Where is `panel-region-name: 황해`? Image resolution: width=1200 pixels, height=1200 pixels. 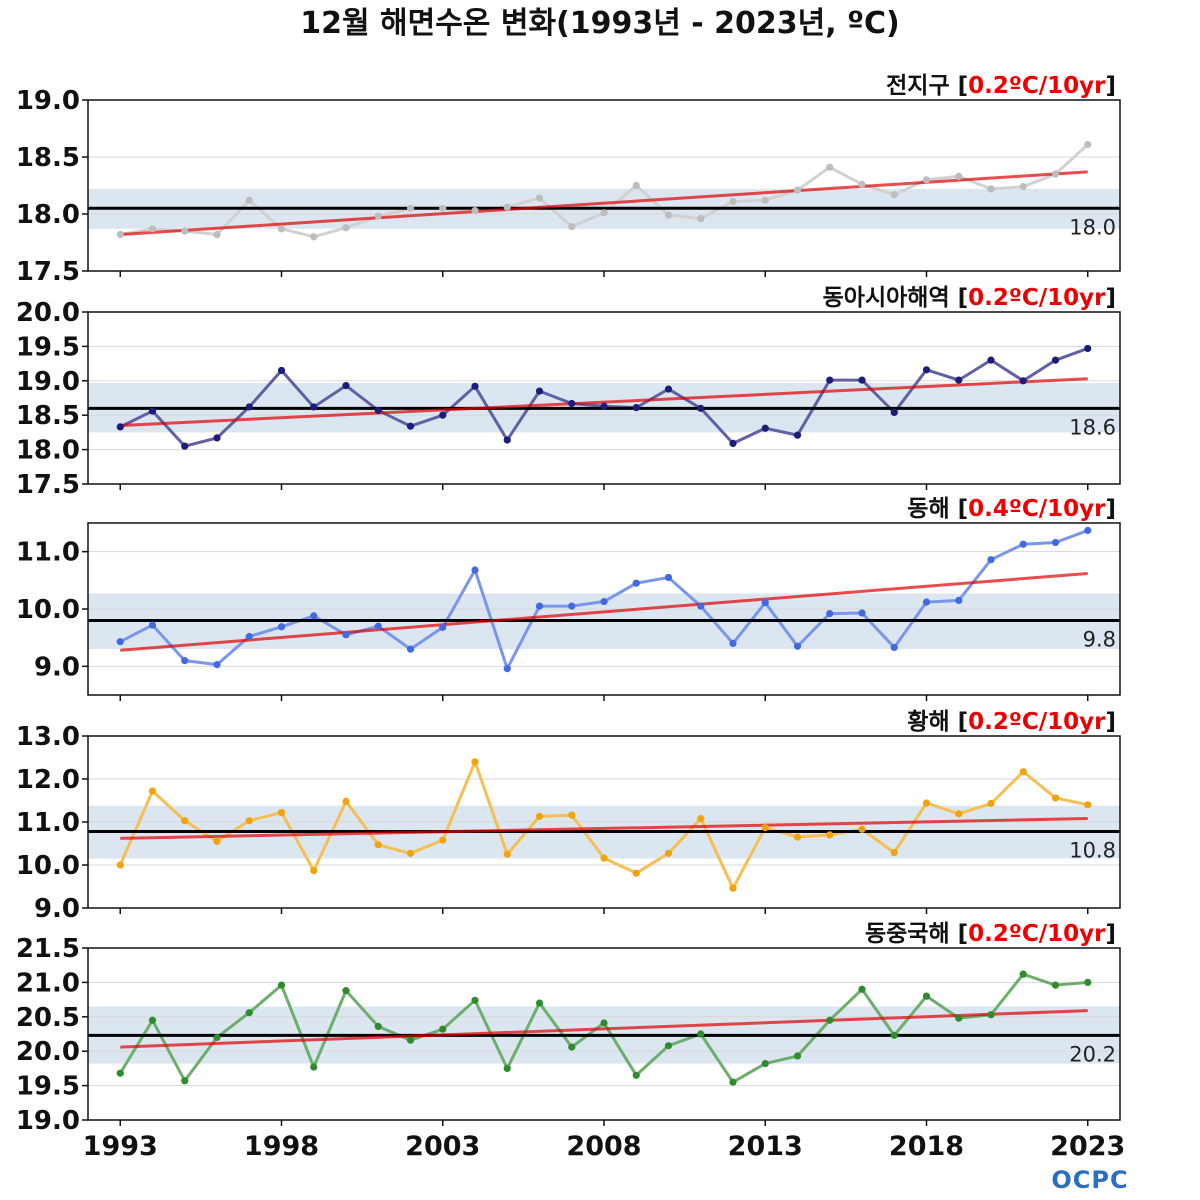
panel-region-name: 황해 is located at coordinates (928, 722).